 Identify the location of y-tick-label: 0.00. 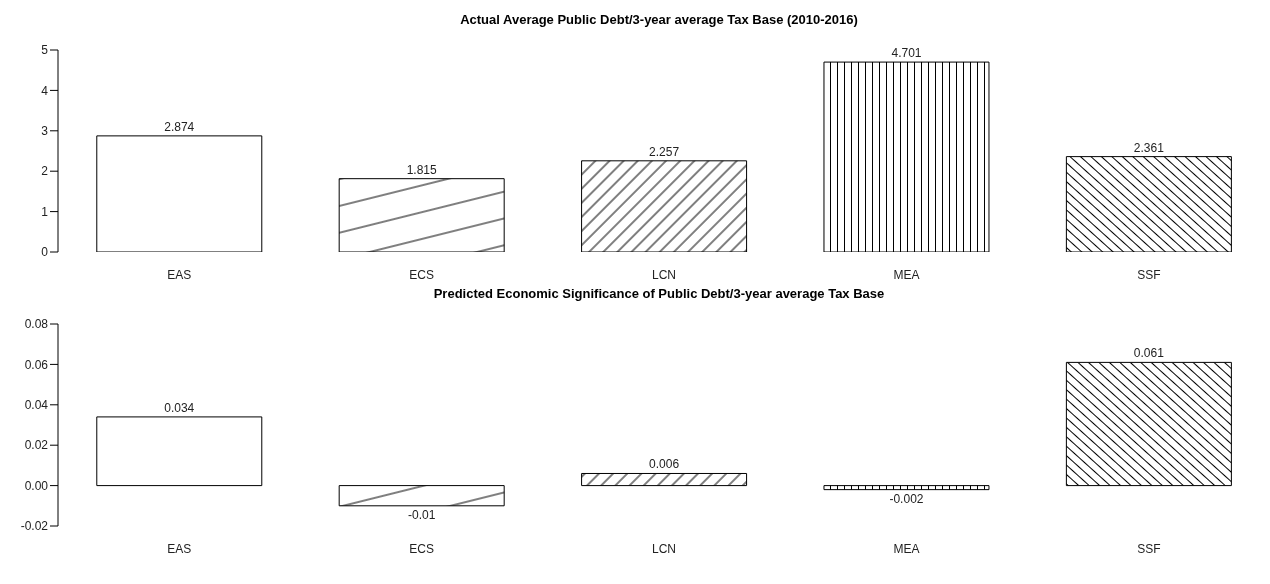
(36, 485).